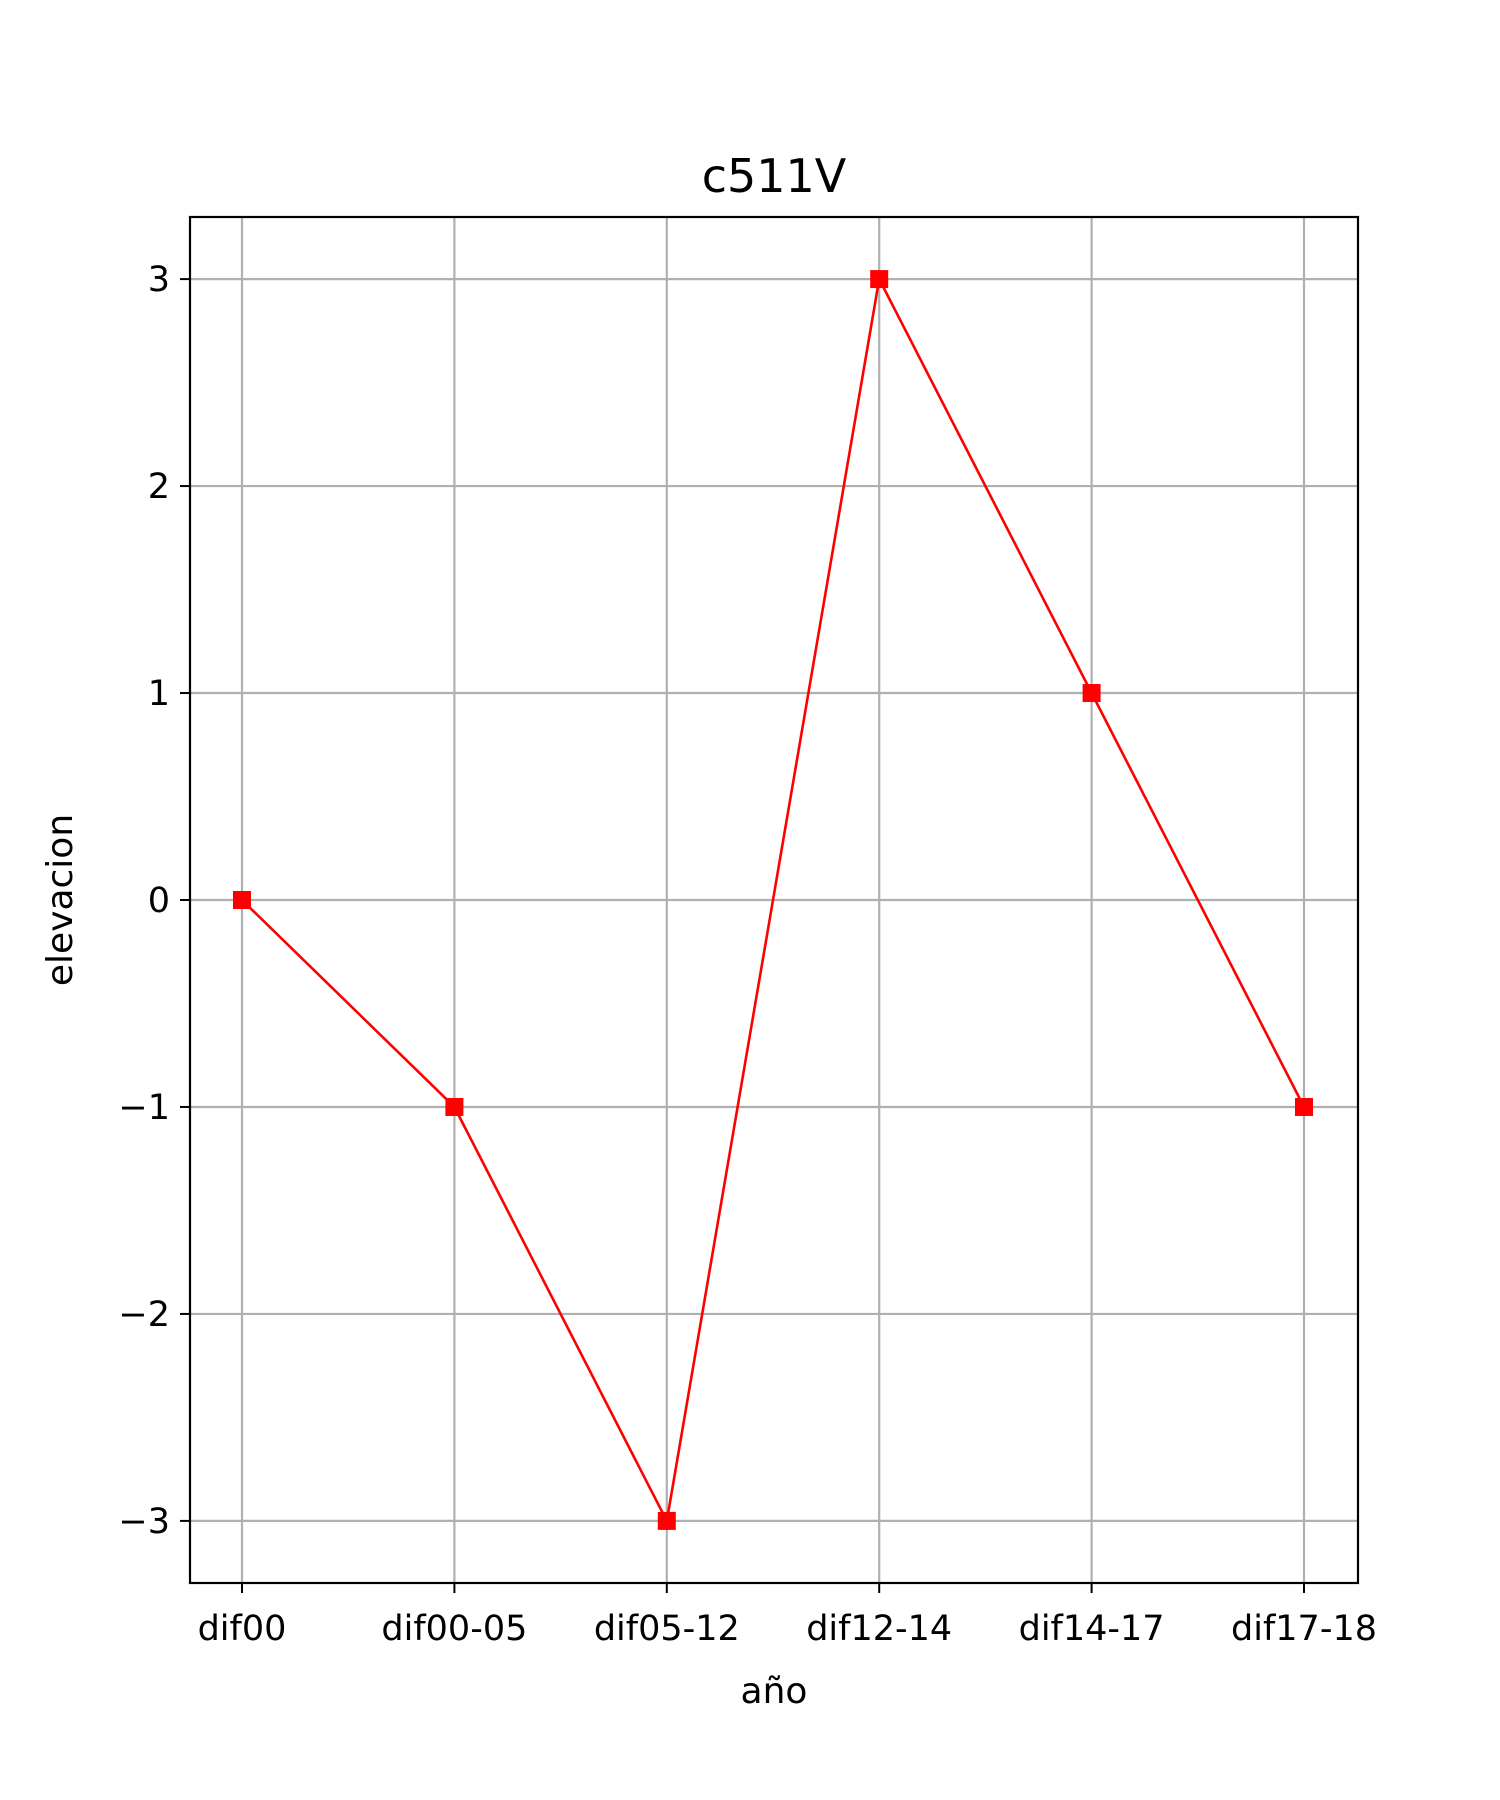 This screenshot has width=1500, height=1800. Describe the element at coordinates (774, 176) in the screenshot. I see `chart-title: c511V` at that location.